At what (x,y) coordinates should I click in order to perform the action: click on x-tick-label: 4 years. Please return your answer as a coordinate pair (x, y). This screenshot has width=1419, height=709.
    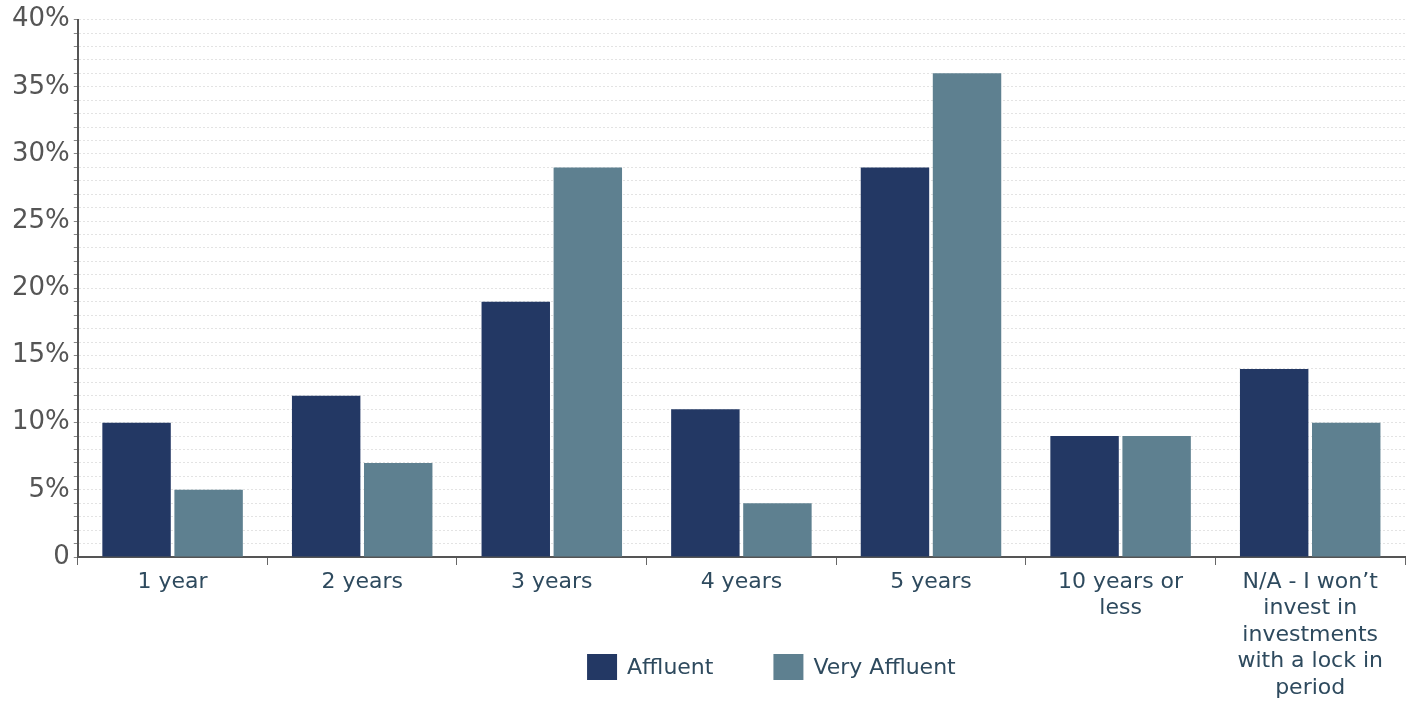
    Looking at the image, I should click on (741, 580).